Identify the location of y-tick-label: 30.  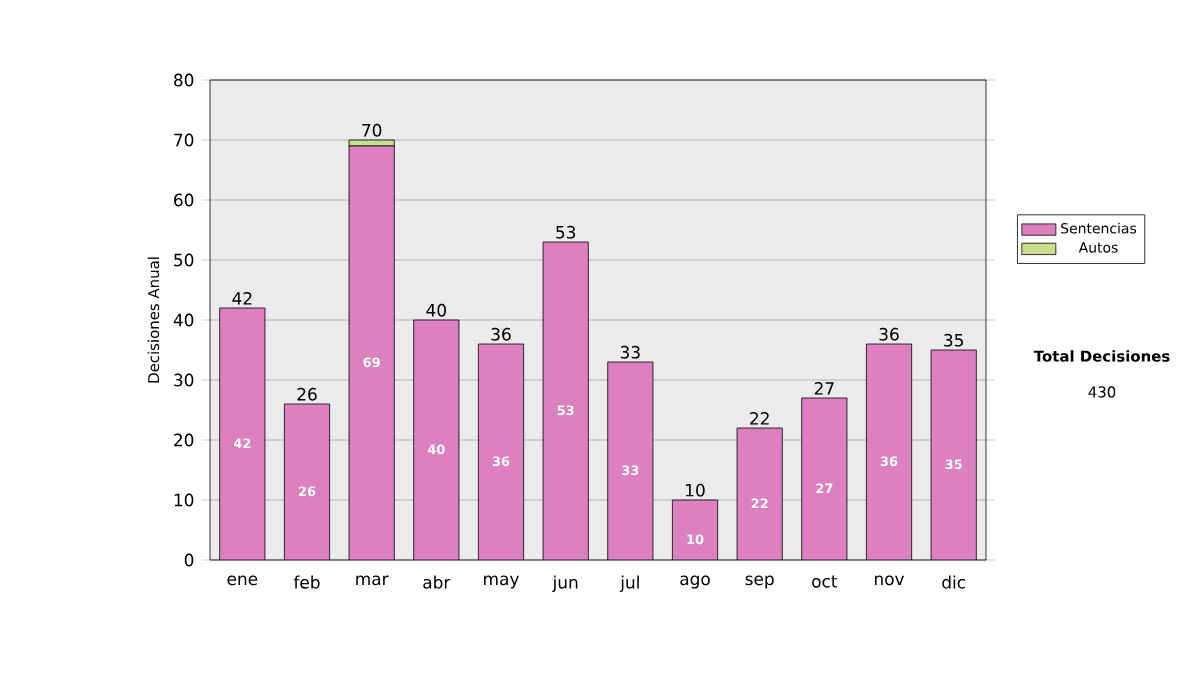
(184, 380).